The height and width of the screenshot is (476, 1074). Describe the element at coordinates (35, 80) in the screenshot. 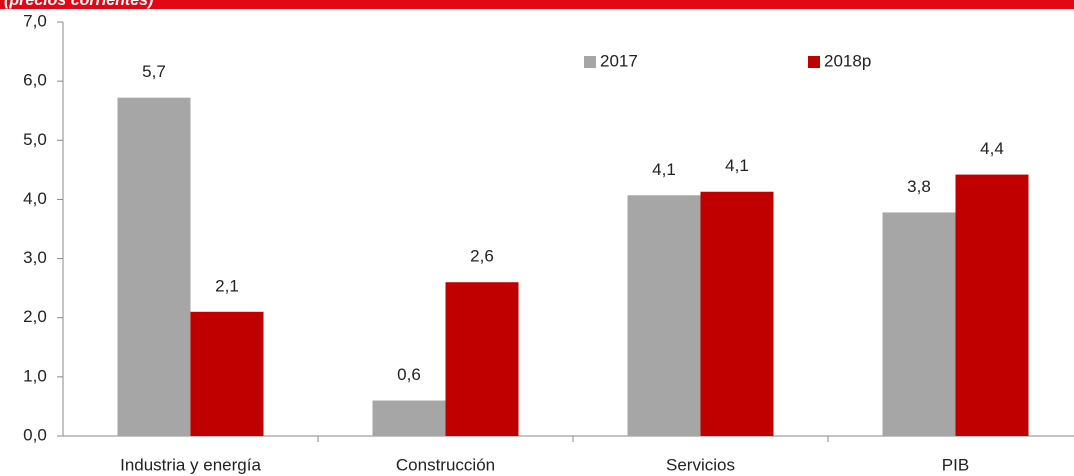

I see `y-tick-label: 6,0` at that location.